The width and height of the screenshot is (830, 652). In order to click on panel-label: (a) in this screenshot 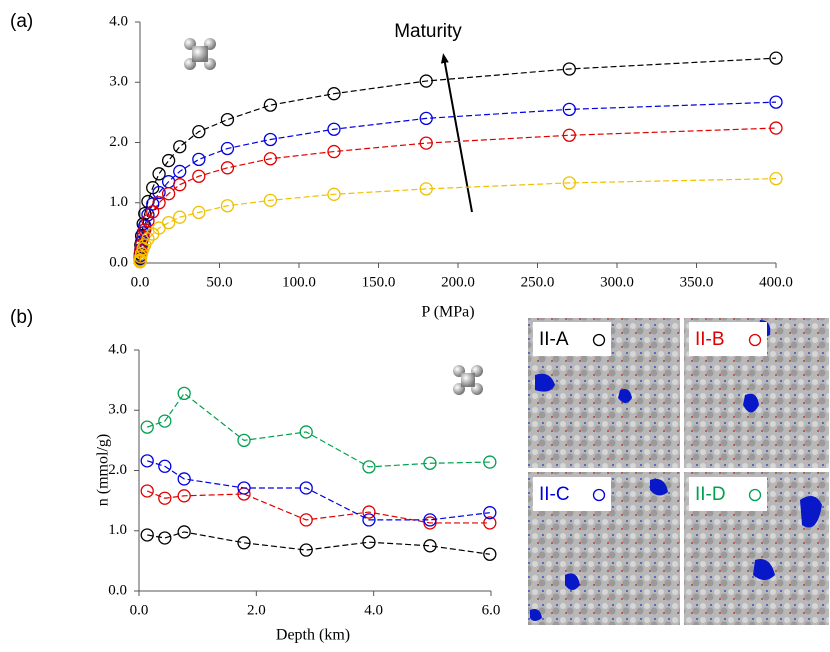, I will do `click(21, 21)`.